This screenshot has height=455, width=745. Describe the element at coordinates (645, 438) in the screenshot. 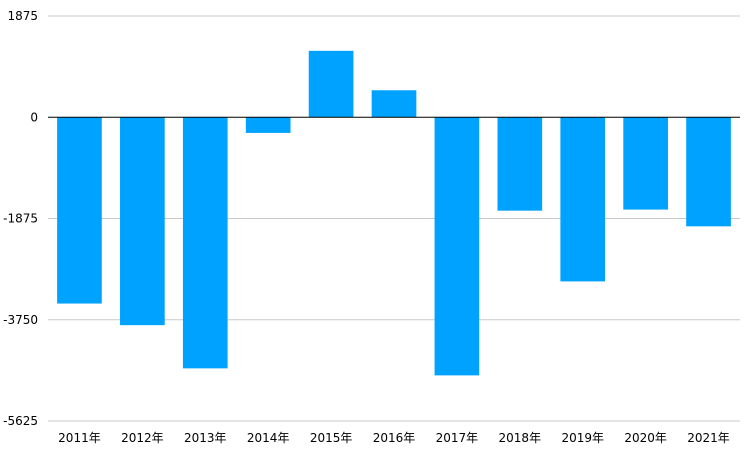

I see `x-tick-label: 2020年` at that location.